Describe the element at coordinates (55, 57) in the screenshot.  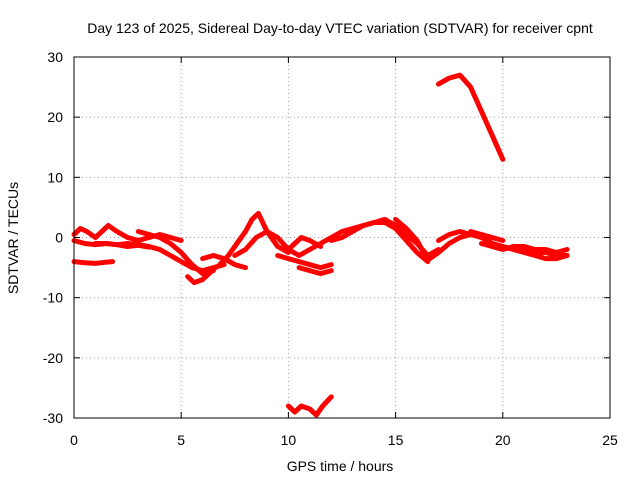
I see `y-tick-label-30: 30` at that location.